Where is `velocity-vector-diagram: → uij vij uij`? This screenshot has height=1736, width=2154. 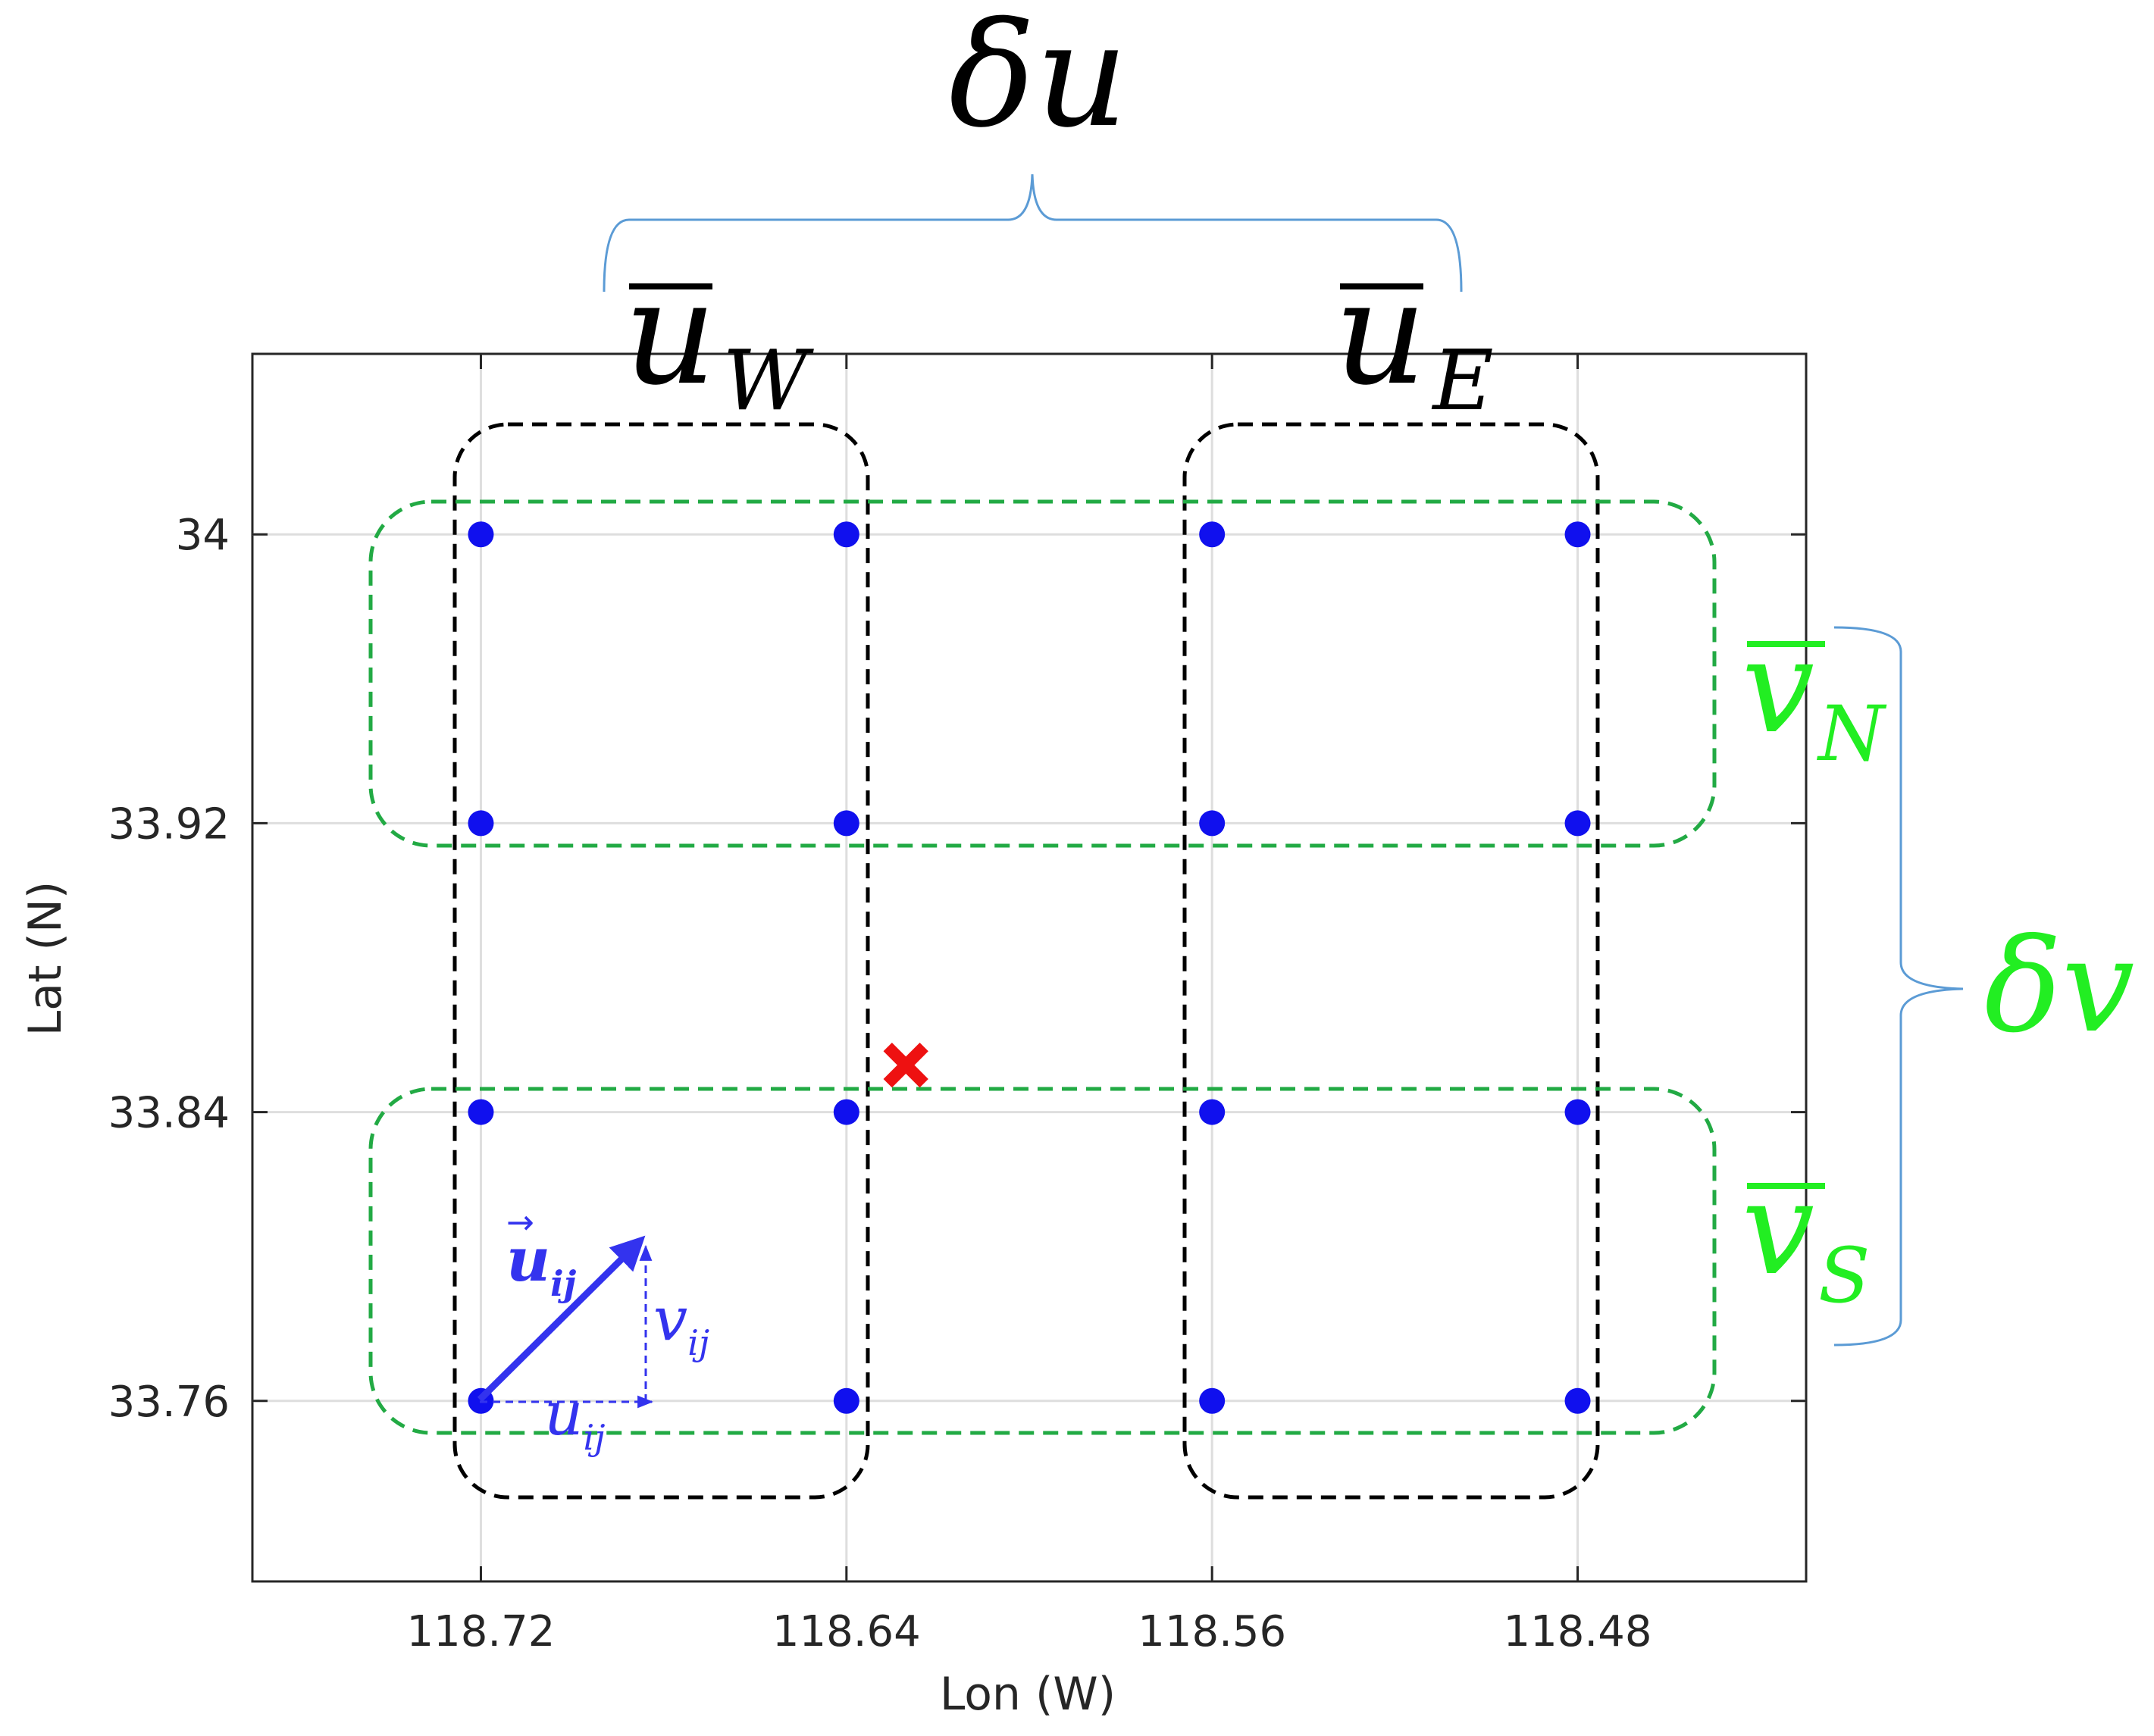
velocity-vector-diagram: → uij vij uij is located at coordinates (593, 1330).